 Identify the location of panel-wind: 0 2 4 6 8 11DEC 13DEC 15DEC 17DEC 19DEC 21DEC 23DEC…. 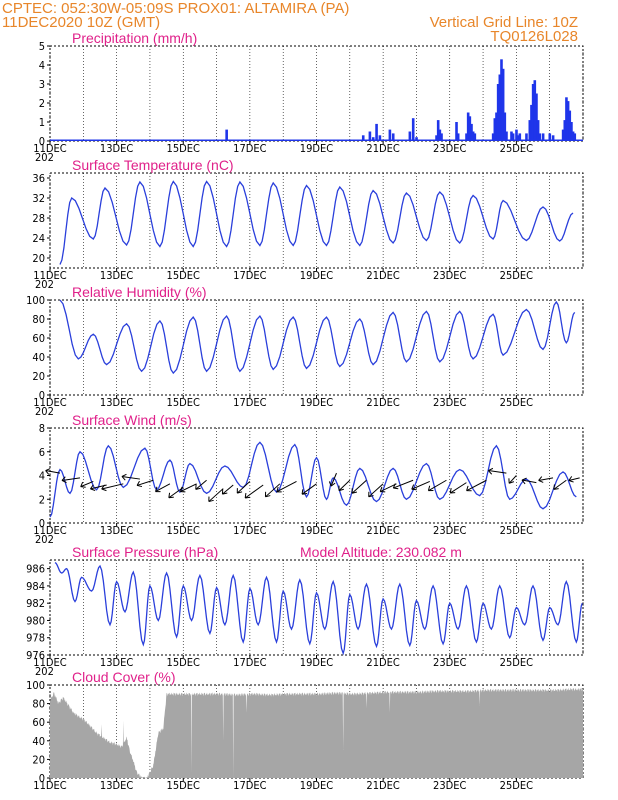
(308, 479).